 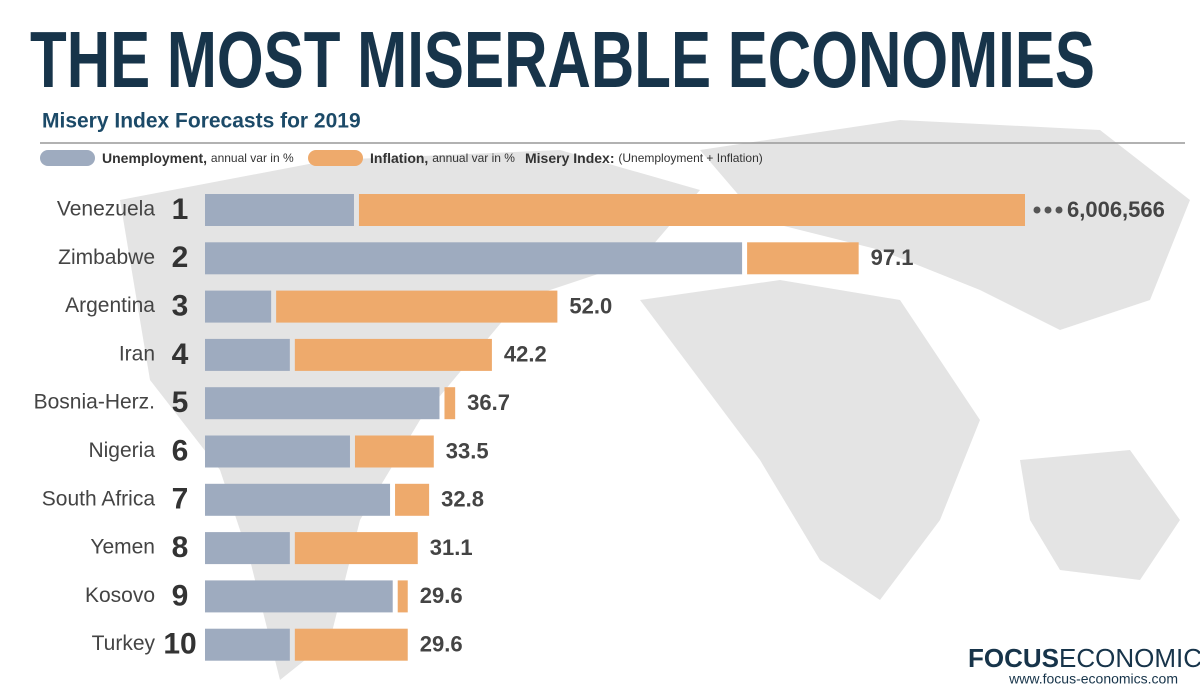 What do you see at coordinates (690, 158) in the screenshot?
I see `legend-note: (Unemployment + Inflation)` at bounding box center [690, 158].